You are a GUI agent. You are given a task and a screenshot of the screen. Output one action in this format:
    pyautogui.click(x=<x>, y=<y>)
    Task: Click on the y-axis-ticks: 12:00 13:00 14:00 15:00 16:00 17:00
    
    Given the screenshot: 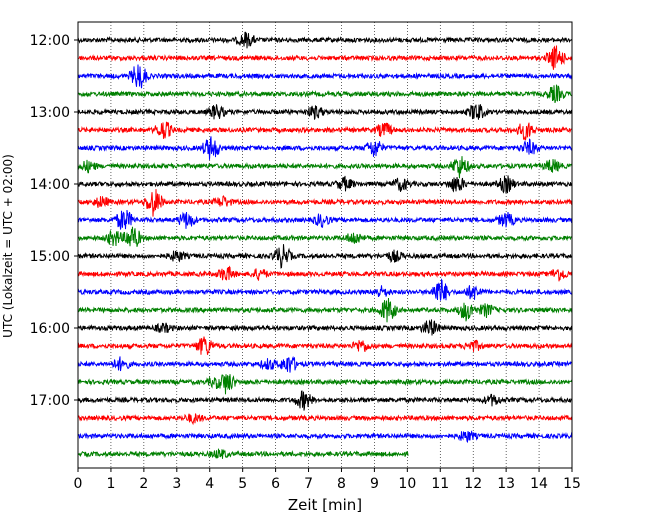 What is the action you would take?
    pyautogui.click(x=54, y=221)
    